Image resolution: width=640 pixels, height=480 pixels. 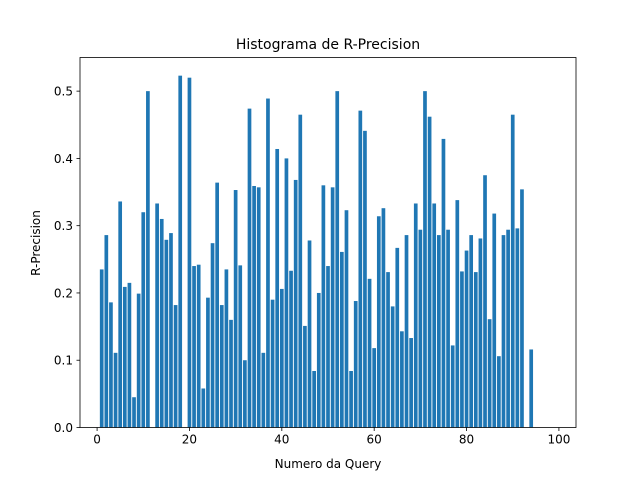 What do you see at coordinates (63, 293) in the screenshot?
I see `y-tick-label: 0.2` at bounding box center [63, 293].